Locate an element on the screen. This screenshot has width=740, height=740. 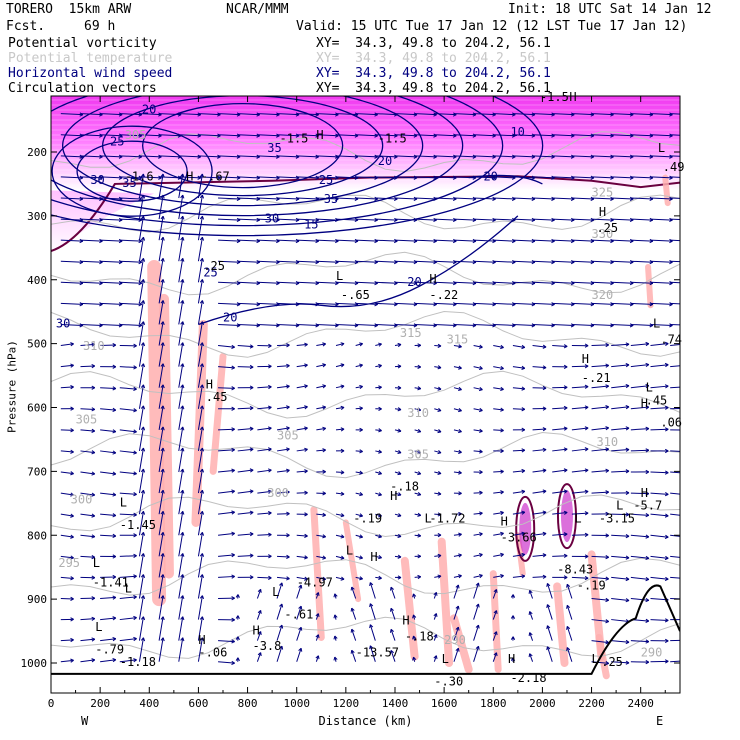
theta-label: 305 is located at coordinates (87, 419).